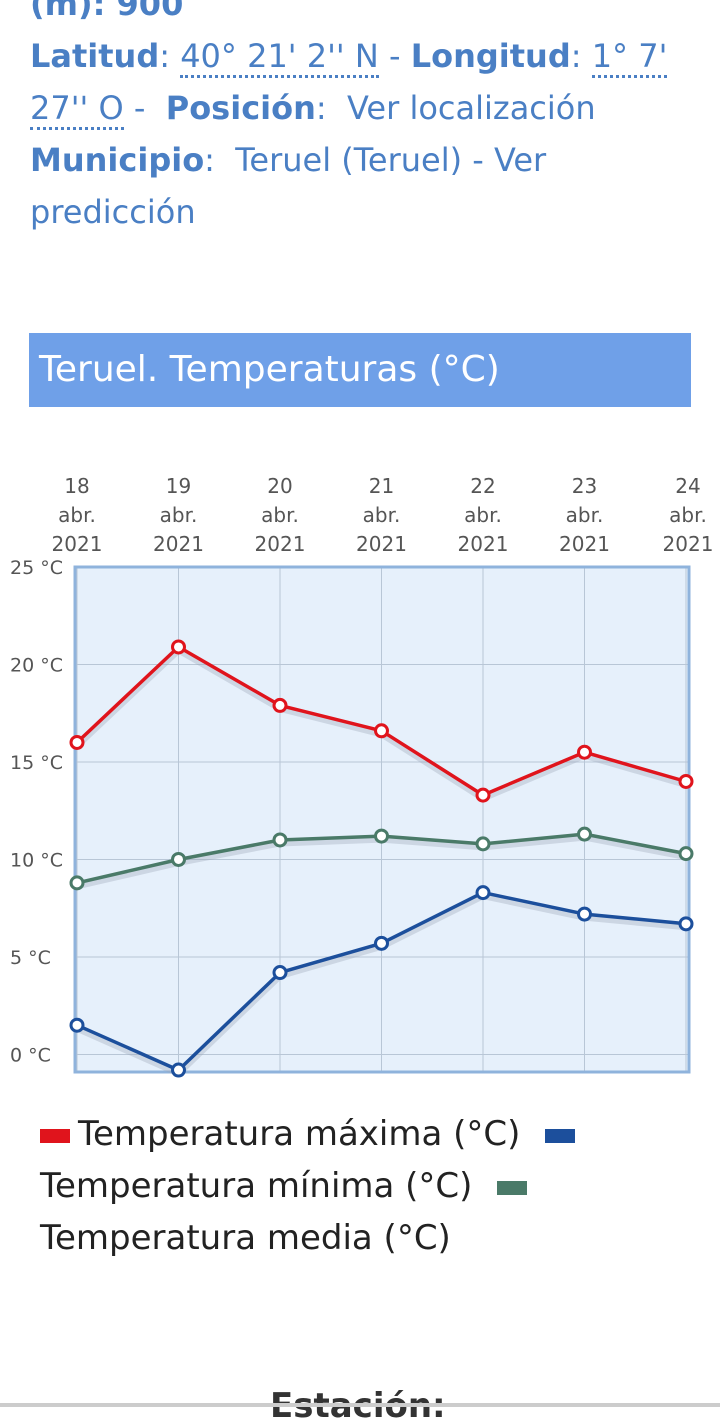  What do you see at coordinates (36, 860) in the screenshot?
I see `y-tick-label: 10 °C` at bounding box center [36, 860].